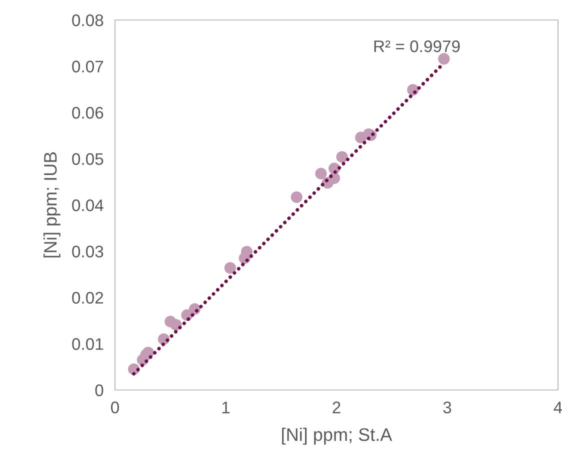 The width and height of the screenshot is (562, 463). I want to click on y-tick-label: 0, so click(99, 390).